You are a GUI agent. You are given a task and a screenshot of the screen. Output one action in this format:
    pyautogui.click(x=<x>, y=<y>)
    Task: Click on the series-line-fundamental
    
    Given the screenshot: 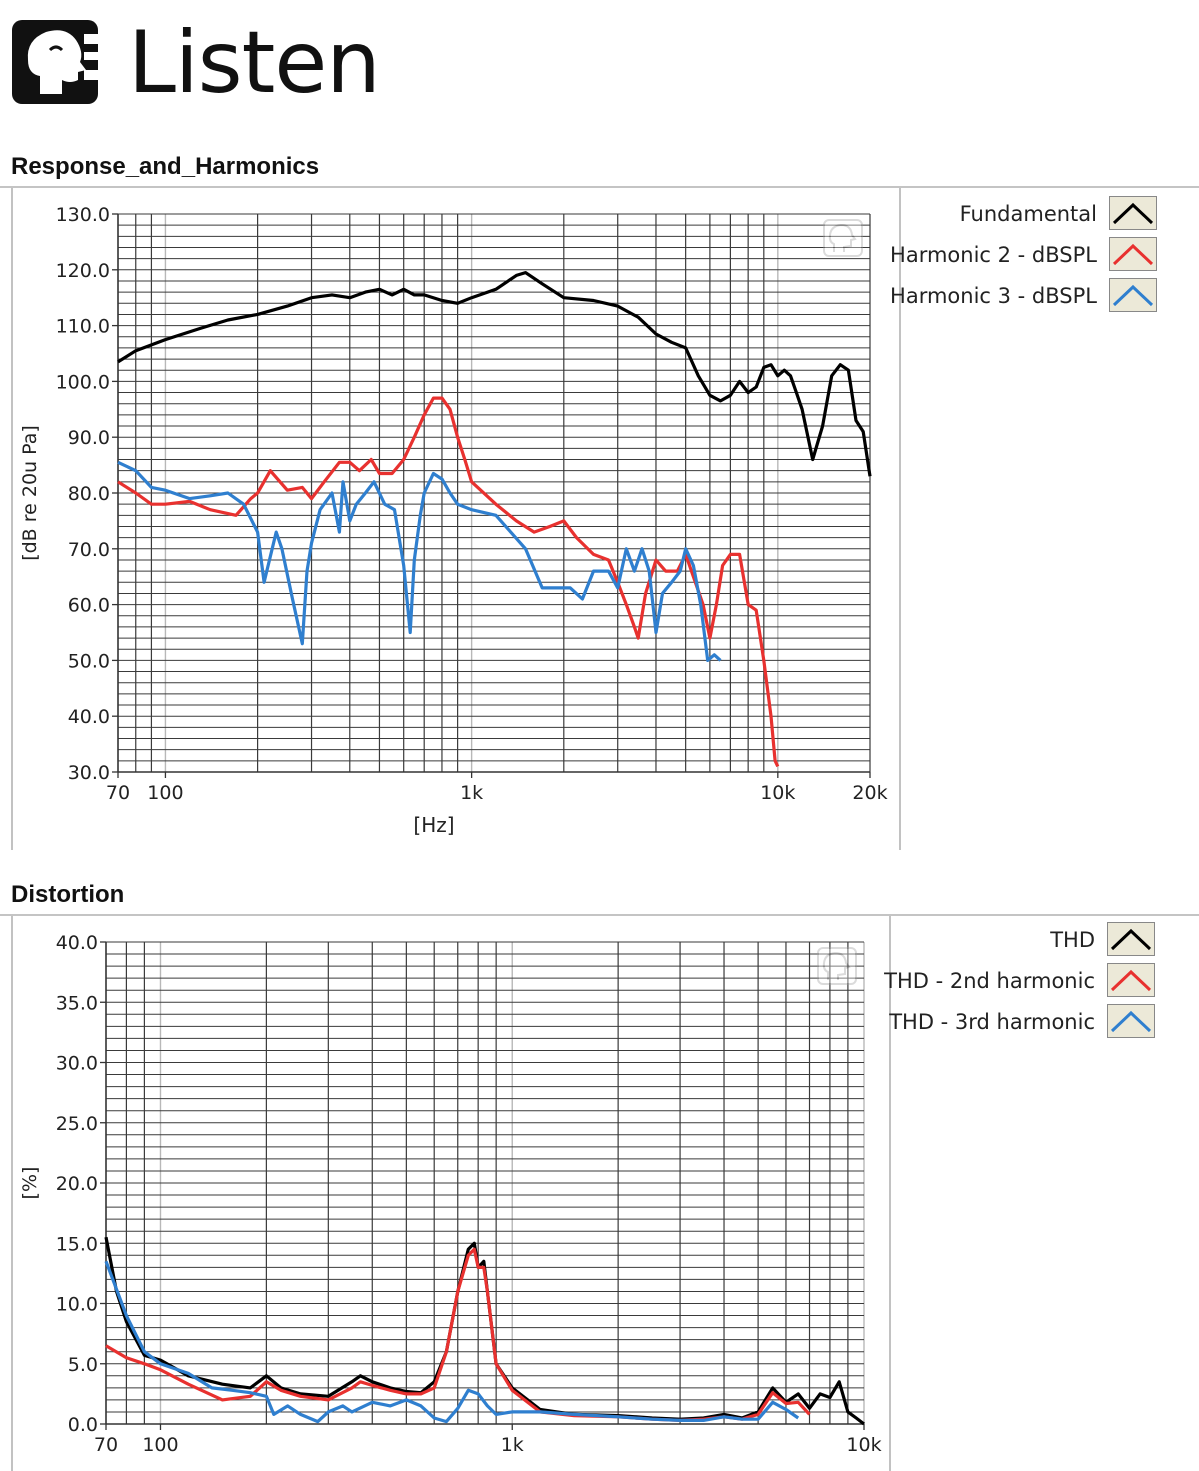 What is the action you would take?
    pyautogui.click(x=494, y=374)
    